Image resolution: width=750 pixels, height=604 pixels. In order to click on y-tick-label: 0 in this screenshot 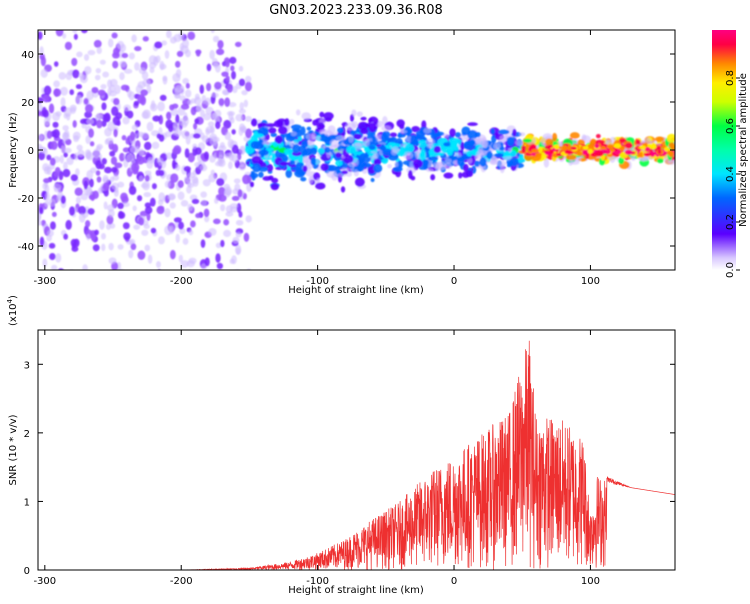, I will do `click(27, 571)`.